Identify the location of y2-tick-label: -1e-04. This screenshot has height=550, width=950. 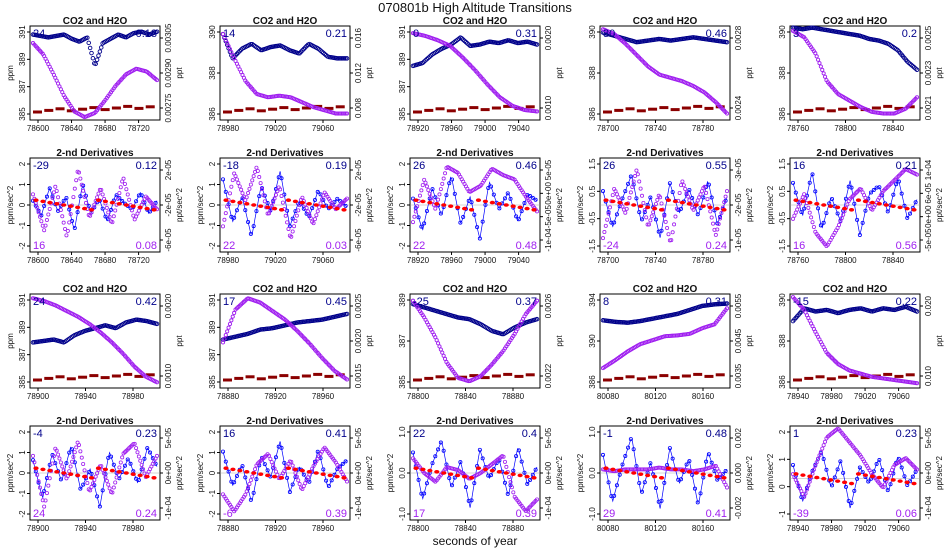
(928, 508).